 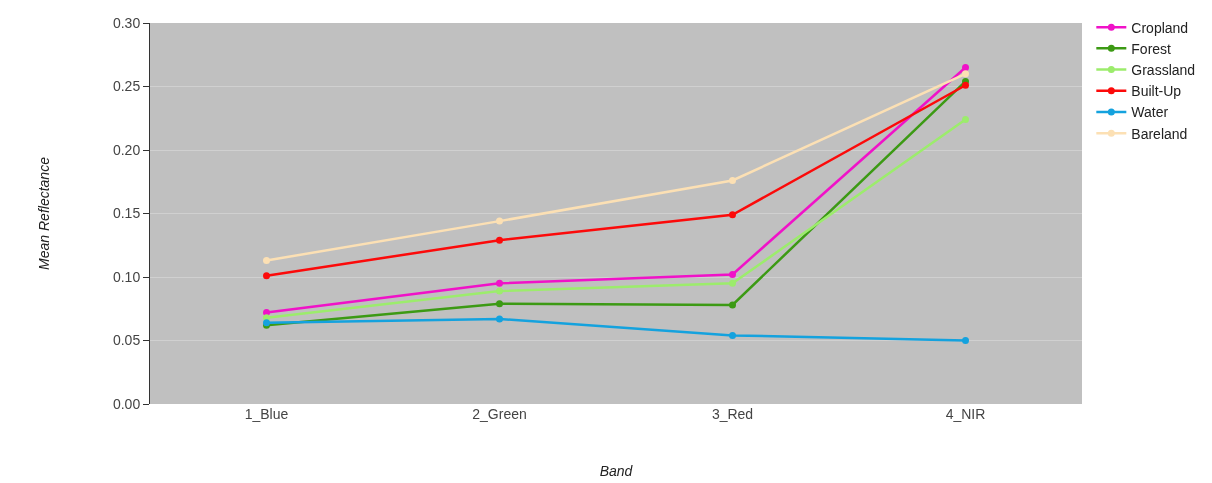 I want to click on legend-label: Forest, so click(x=1151, y=48).